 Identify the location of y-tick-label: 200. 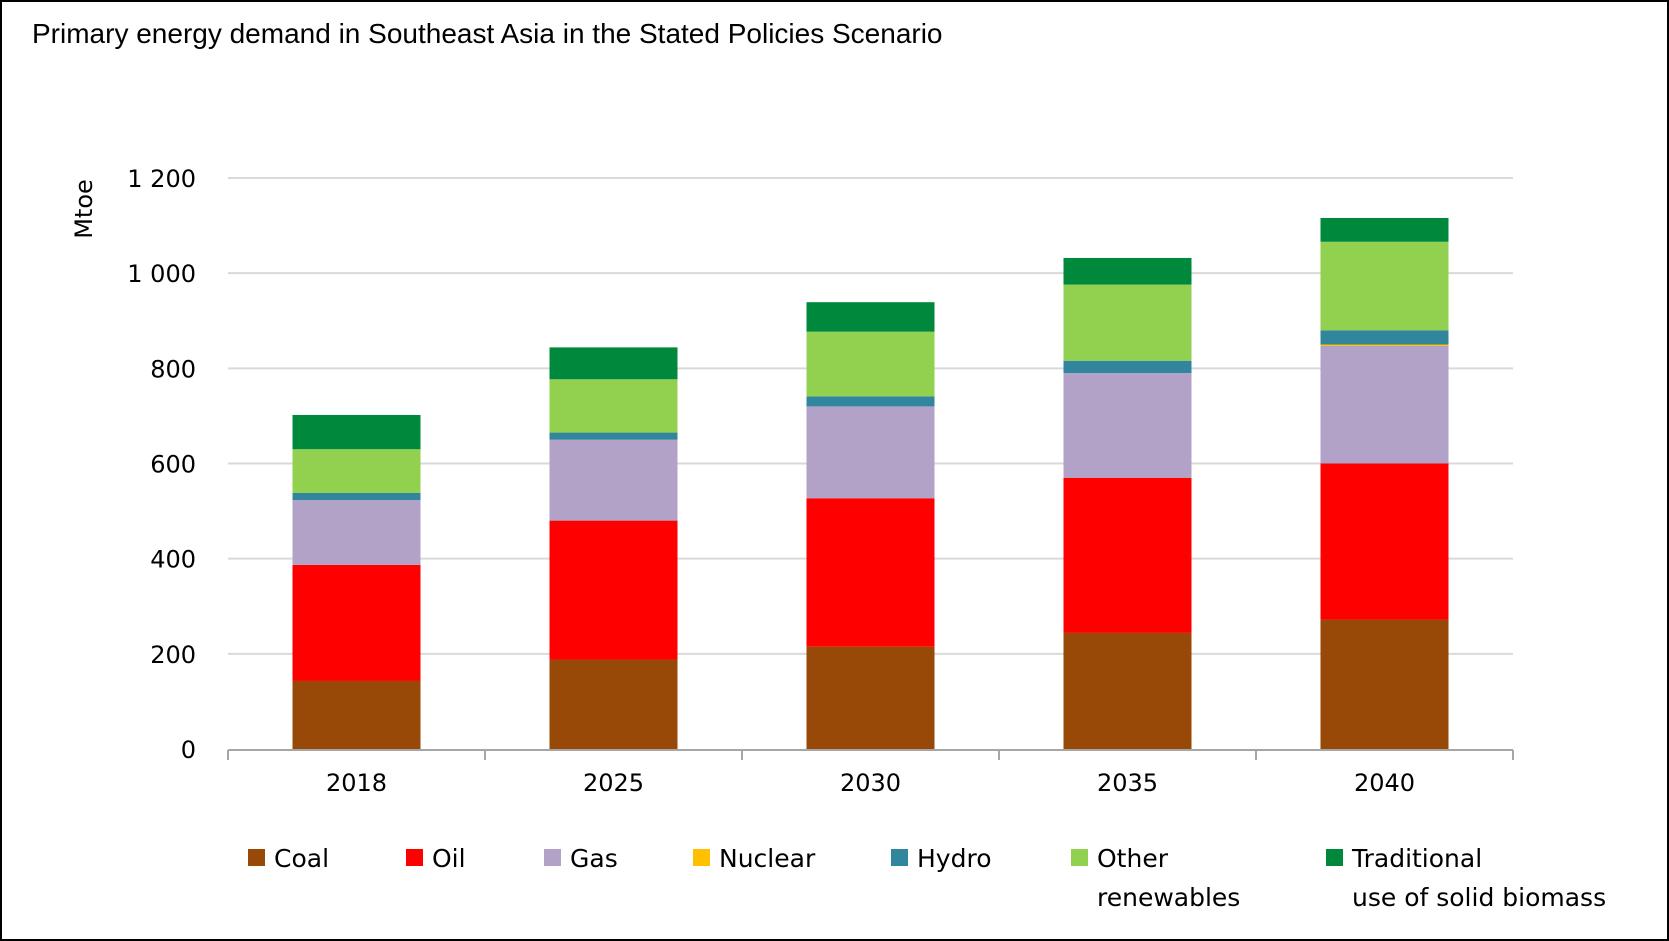
(173, 655).